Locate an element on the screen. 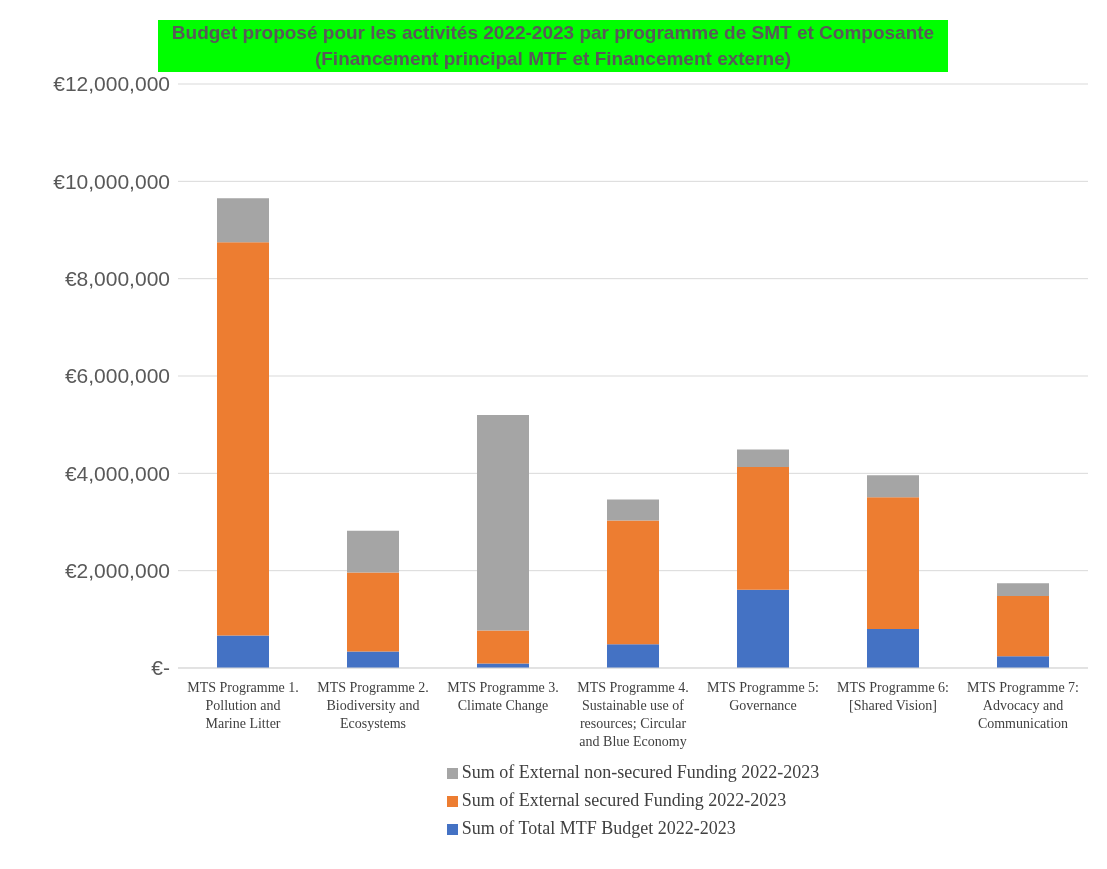  x-tick-label: MTS Programme 1. Pollution and Marine Litter is located at coordinates (243, 705).